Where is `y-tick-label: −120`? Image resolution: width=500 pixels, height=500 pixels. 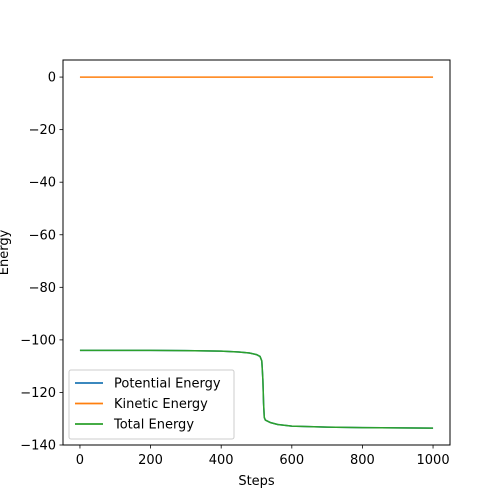
y-tick-label: −120 is located at coordinates (38, 393).